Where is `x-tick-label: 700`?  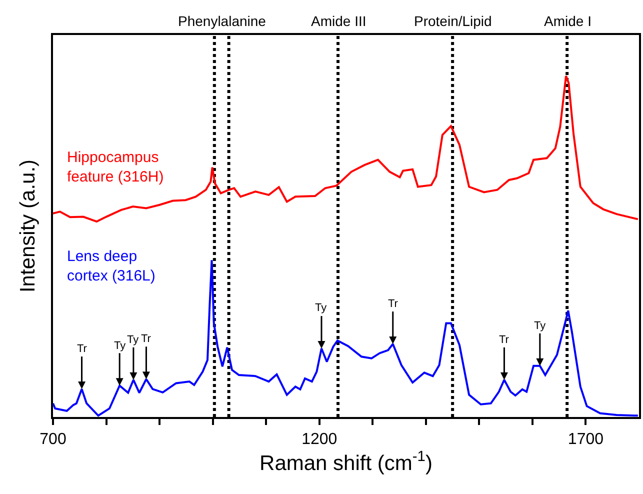 x-tick-label: 700 is located at coordinates (53, 439).